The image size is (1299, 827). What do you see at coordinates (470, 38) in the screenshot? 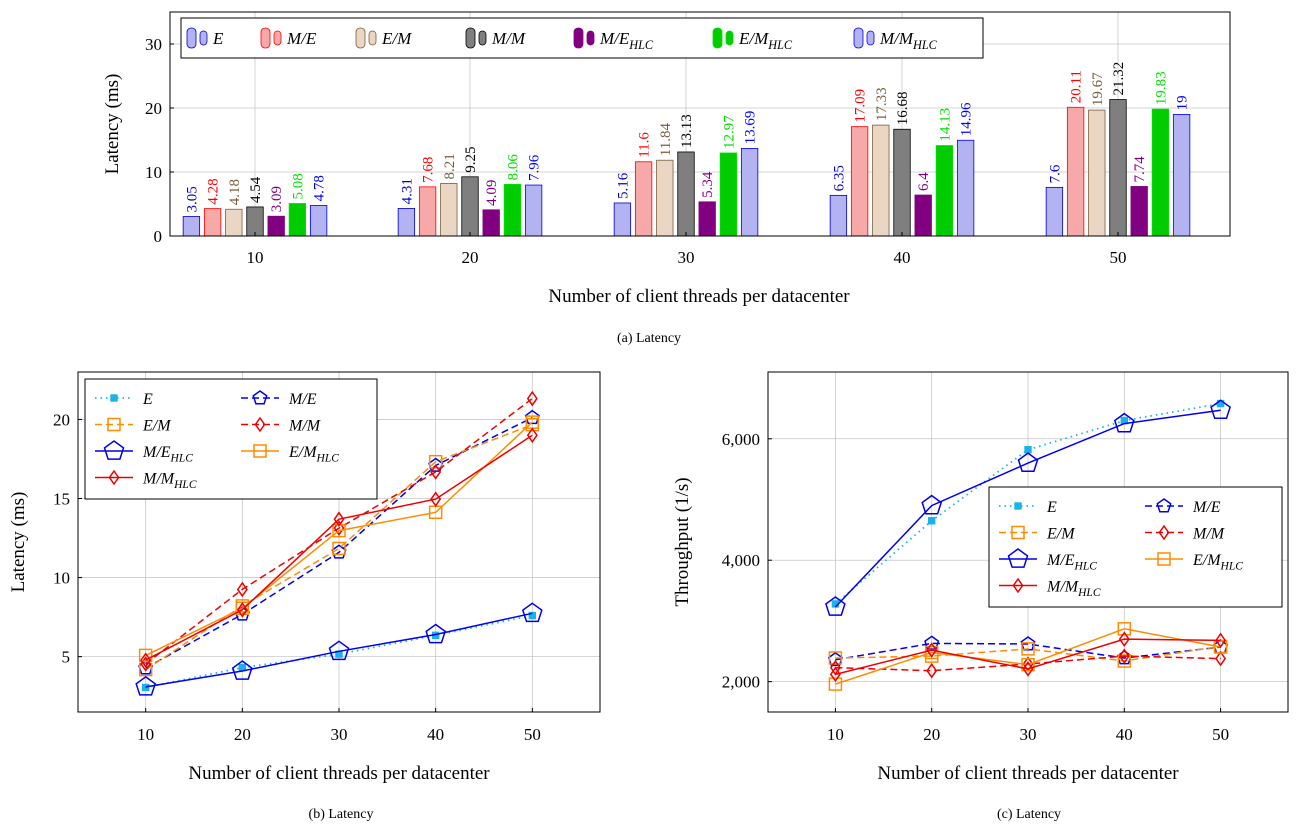
I see `legend-swatch-M_M` at bounding box center [470, 38].